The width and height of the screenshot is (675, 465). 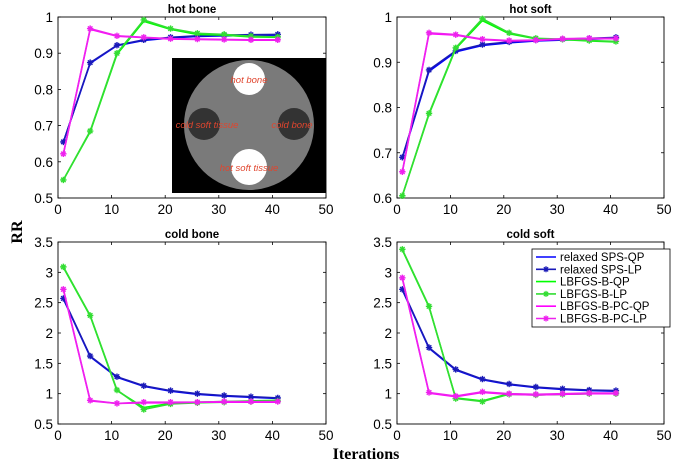 I want to click on legend-label-lbfgs-b-pc-qp: LBFGS-B-PC-QP, so click(x=605, y=307).